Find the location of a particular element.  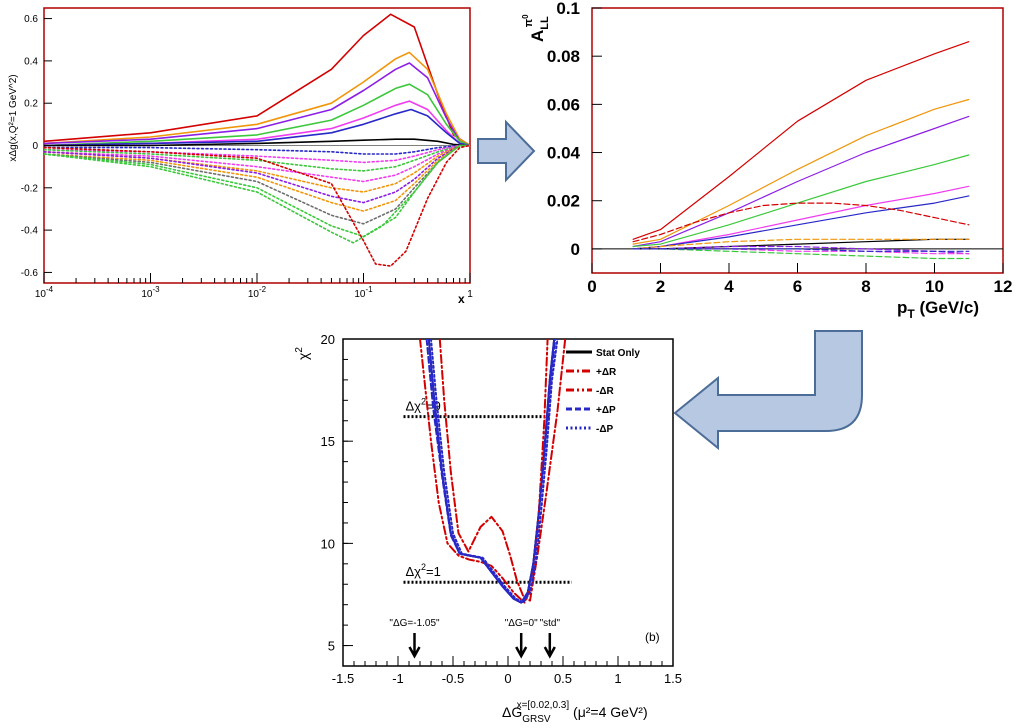

panel-c-xtick-label: 0.5 is located at coordinates (563, 678).